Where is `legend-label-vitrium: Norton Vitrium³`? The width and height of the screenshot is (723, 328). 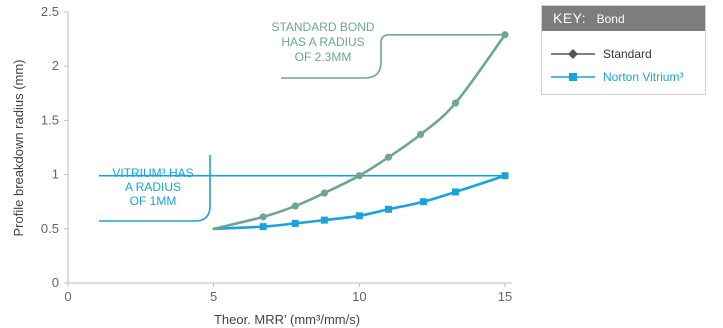
legend-label-vitrium: Norton Vitrium³ is located at coordinates (643, 77).